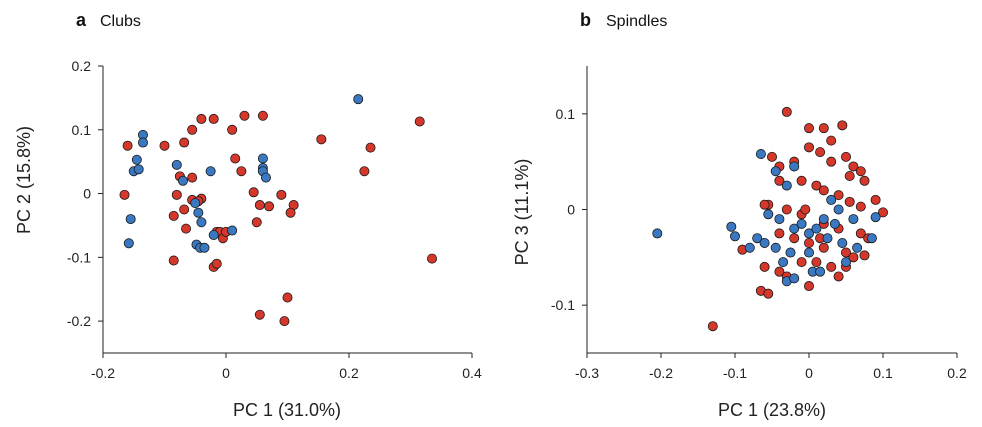 This screenshot has height=427, width=982. Describe the element at coordinates (661, 373) in the screenshot. I see `x-tick-label: -0.2` at that location.